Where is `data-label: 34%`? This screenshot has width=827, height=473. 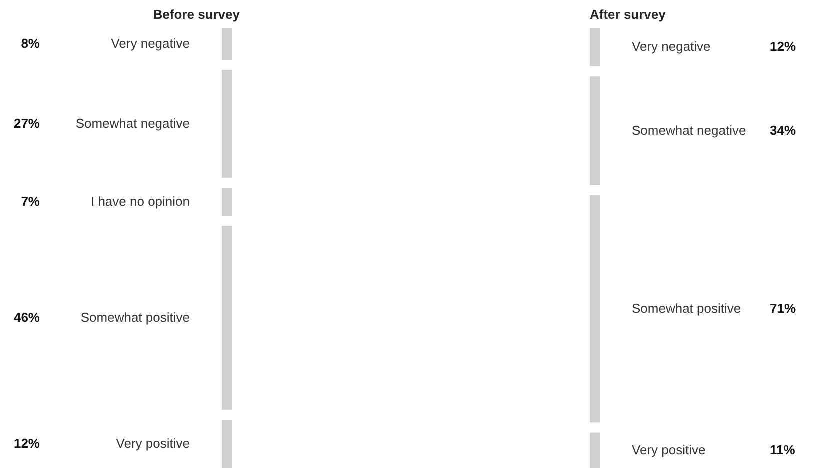
data-label: 34% is located at coordinates (783, 130).